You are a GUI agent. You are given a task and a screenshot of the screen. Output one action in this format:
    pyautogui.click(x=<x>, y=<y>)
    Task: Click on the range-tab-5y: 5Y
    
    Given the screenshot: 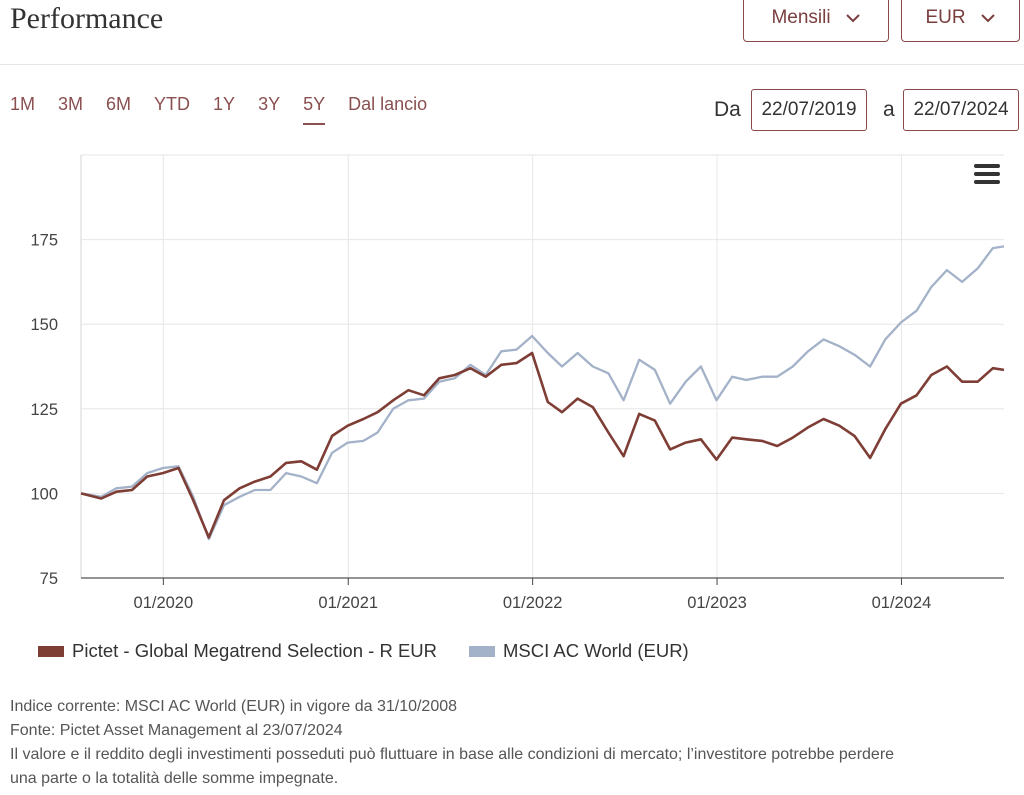 What is the action you would take?
    pyautogui.click(x=314, y=109)
    